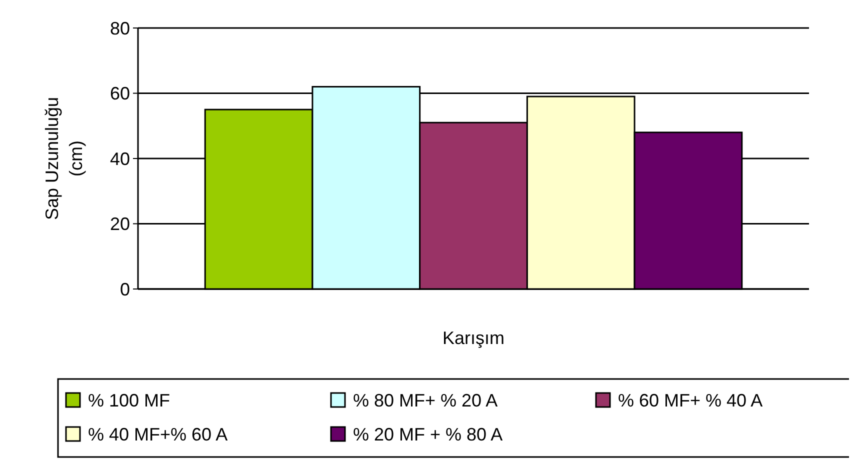 The height and width of the screenshot is (467, 857). I want to click on y-tick-label: 40, so click(120, 158).